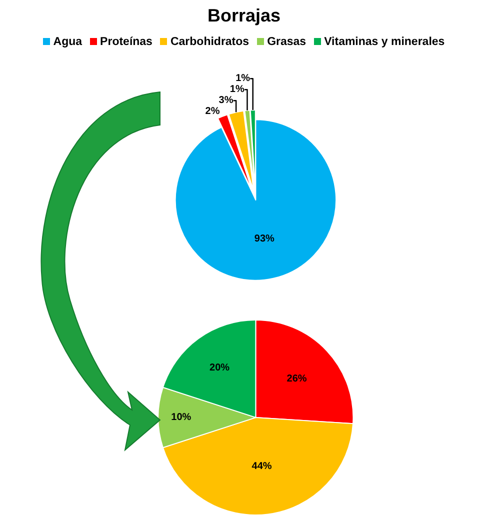 The height and width of the screenshot is (520, 488). Describe the element at coordinates (67, 42) in the screenshot. I see `legend-label: Agua` at that location.